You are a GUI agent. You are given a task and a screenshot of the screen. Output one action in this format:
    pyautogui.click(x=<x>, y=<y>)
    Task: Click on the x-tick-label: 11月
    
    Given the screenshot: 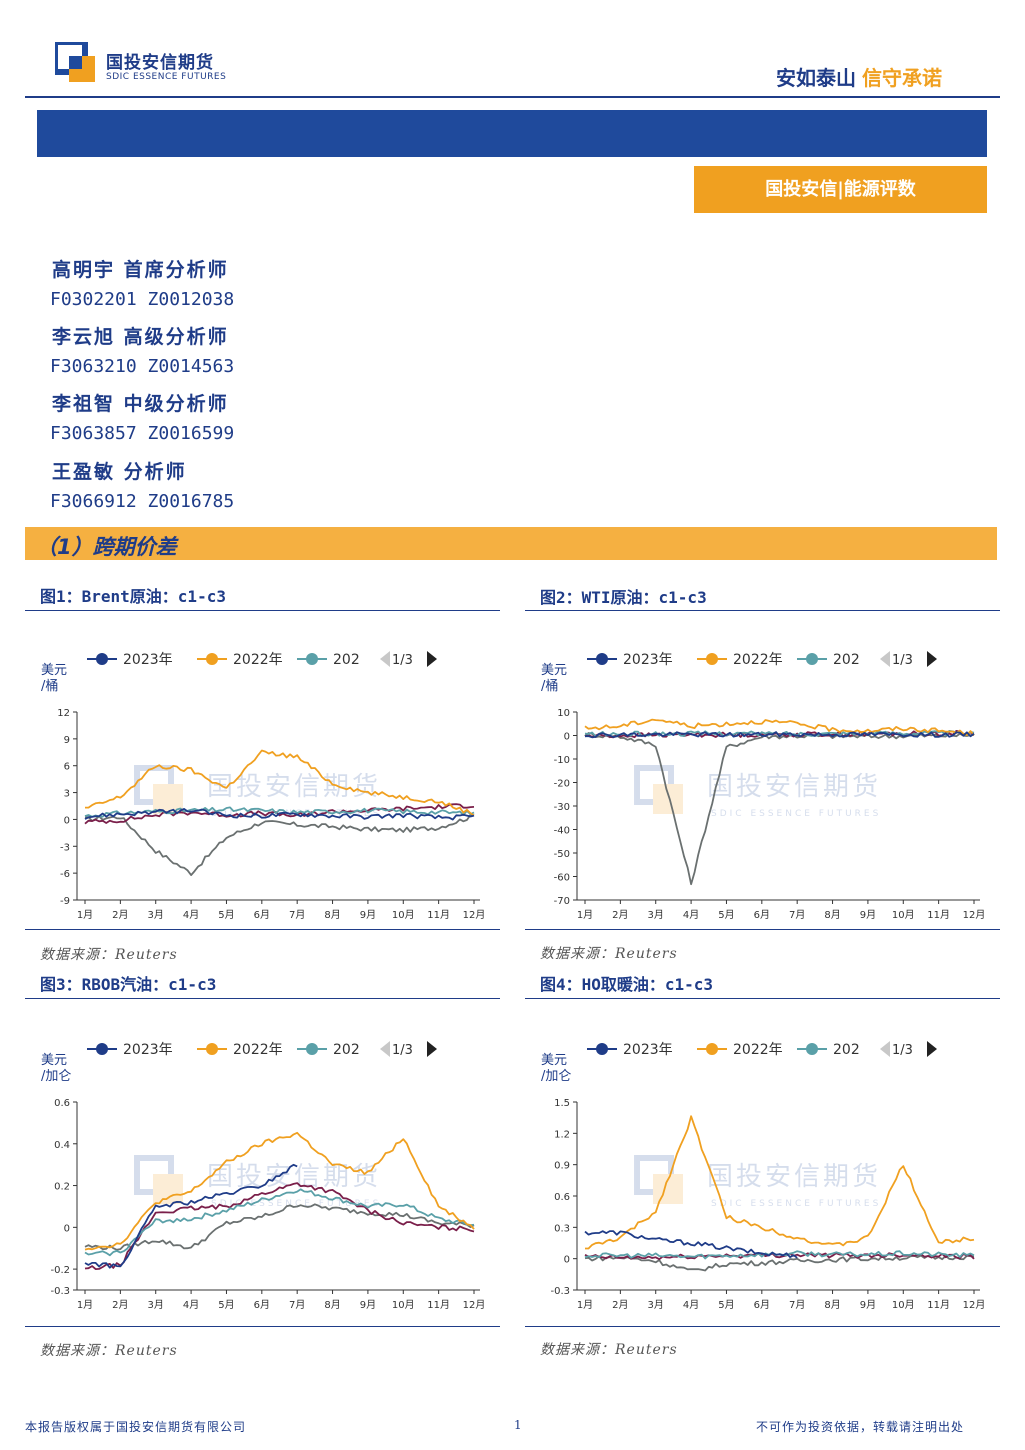 What is the action you would take?
    pyautogui.click(x=438, y=1305)
    